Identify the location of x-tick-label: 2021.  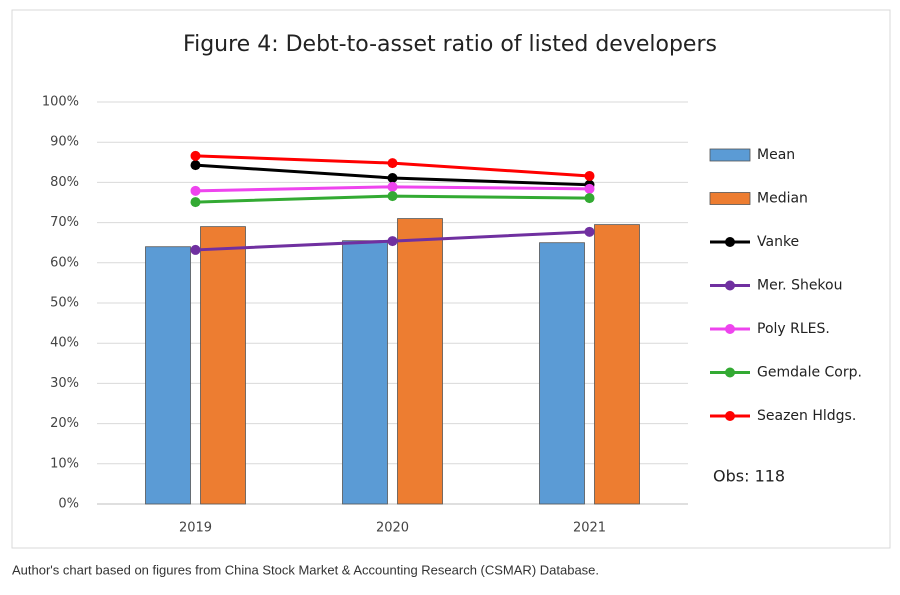
(589, 528).